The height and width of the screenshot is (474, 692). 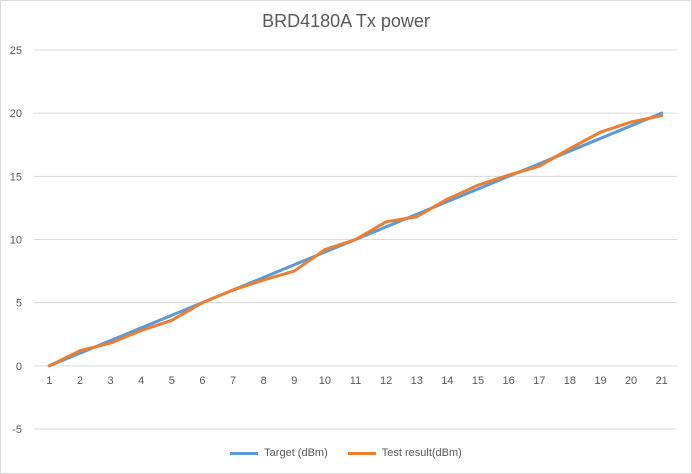 What do you see at coordinates (80, 381) in the screenshot?
I see `x-tick-label: 2` at bounding box center [80, 381].